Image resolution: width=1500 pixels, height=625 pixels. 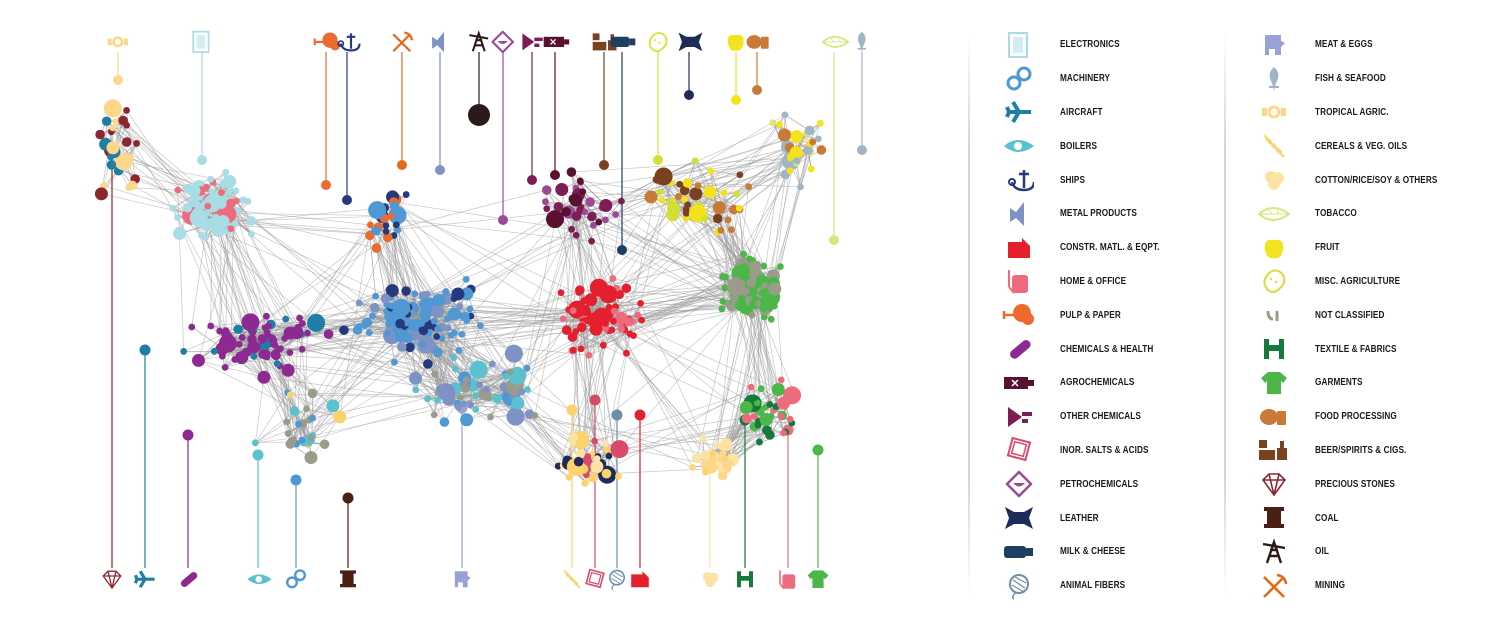 I want to click on legend-label: HOME & OFFICE, so click(x=1093, y=281).